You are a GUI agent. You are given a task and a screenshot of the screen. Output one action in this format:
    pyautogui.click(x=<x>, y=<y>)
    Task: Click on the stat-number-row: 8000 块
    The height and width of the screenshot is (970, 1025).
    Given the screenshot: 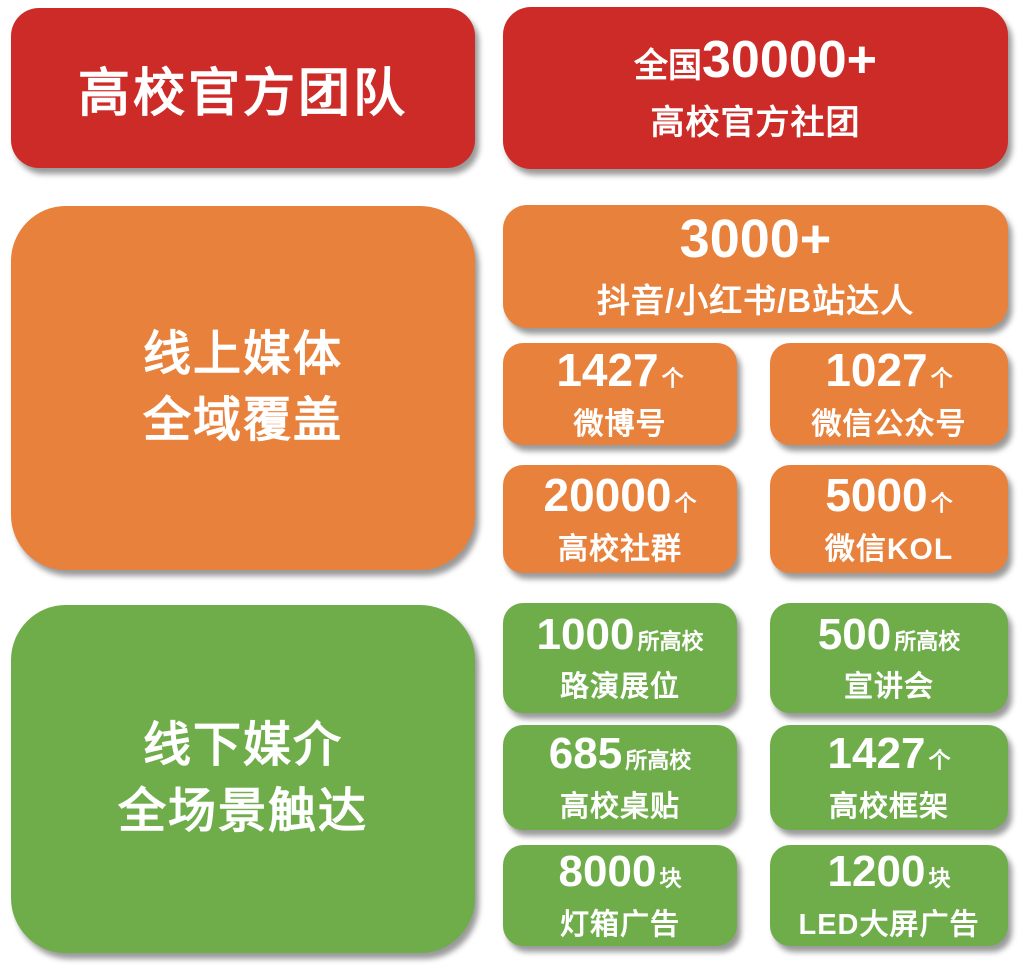 What is the action you would take?
    pyautogui.click(x=620, y=872)
    